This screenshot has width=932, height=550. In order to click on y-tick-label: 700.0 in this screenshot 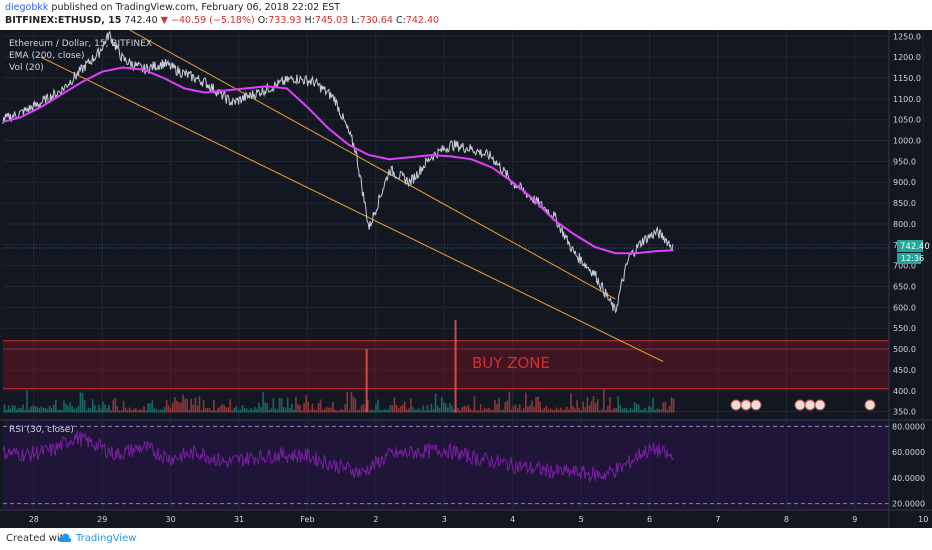, I will do `click(904, 266)`.